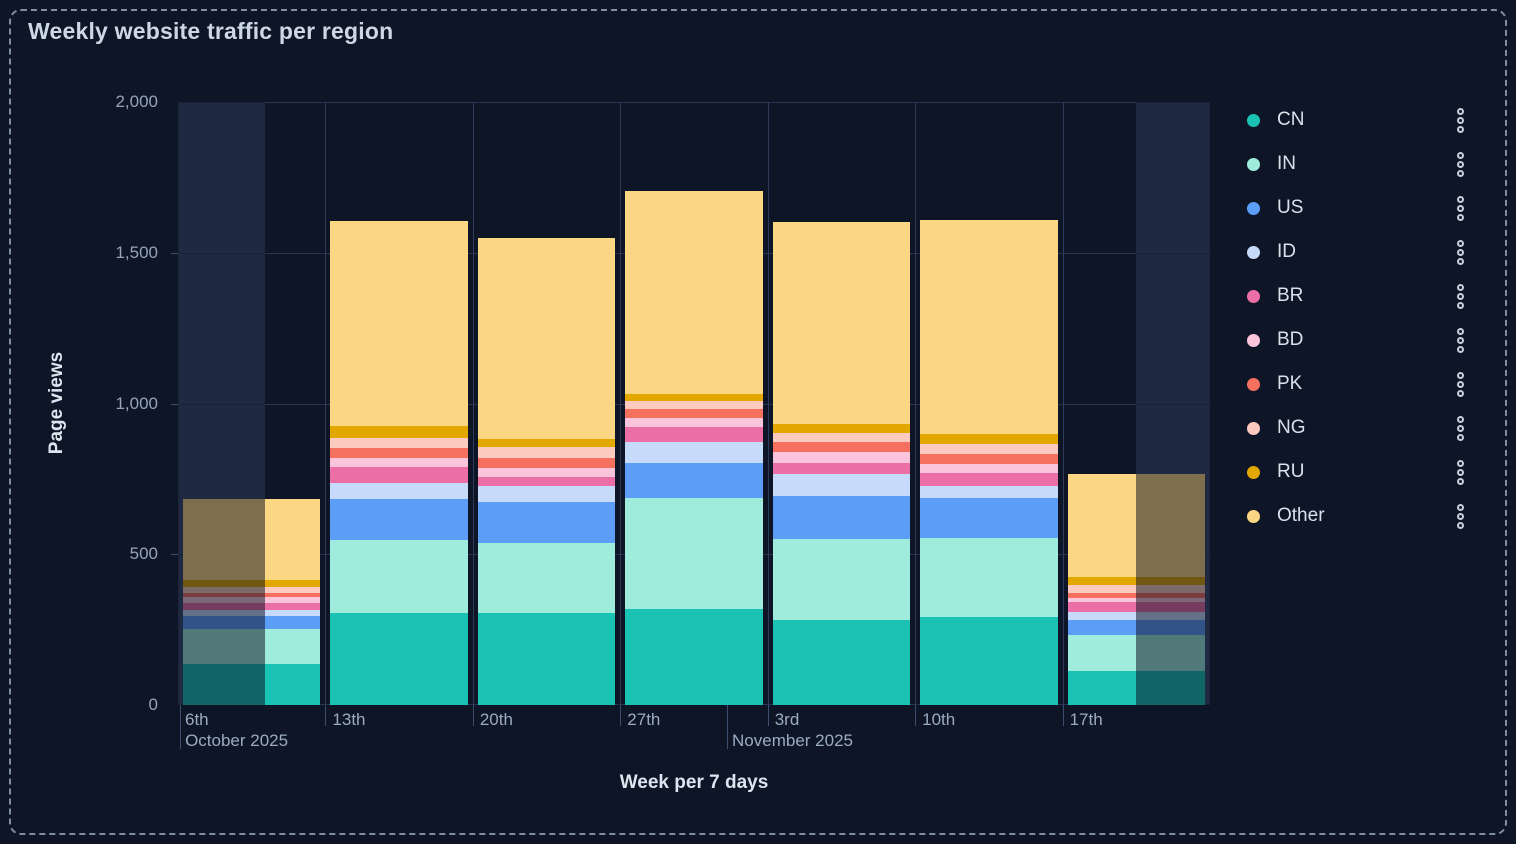 This screenshot has width=1516, height=844. I want to click on bar-10th-in-segment, so click(989, 577).